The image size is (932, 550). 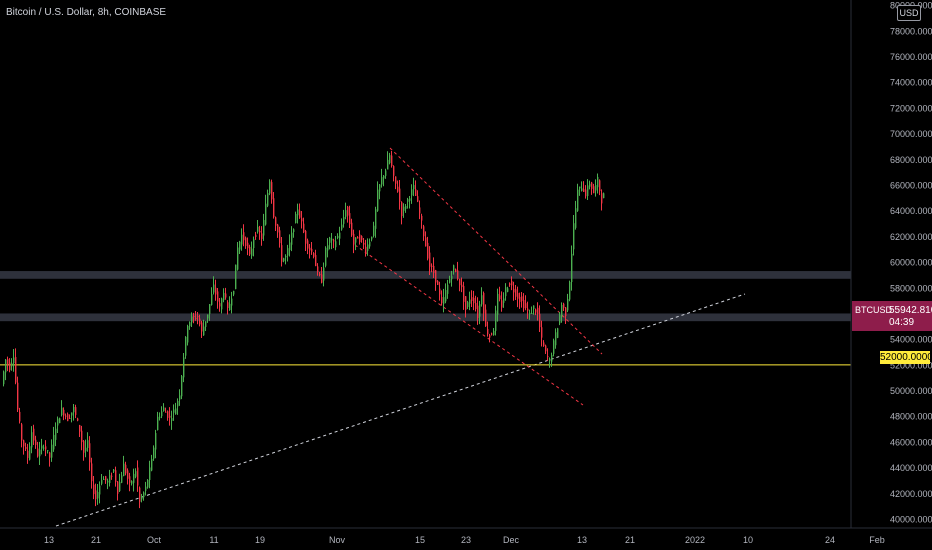 What do you see at coordinates (96, 540) in the screenshot?
I see `time-tick-label: 21` at bounding box center [96, 540].